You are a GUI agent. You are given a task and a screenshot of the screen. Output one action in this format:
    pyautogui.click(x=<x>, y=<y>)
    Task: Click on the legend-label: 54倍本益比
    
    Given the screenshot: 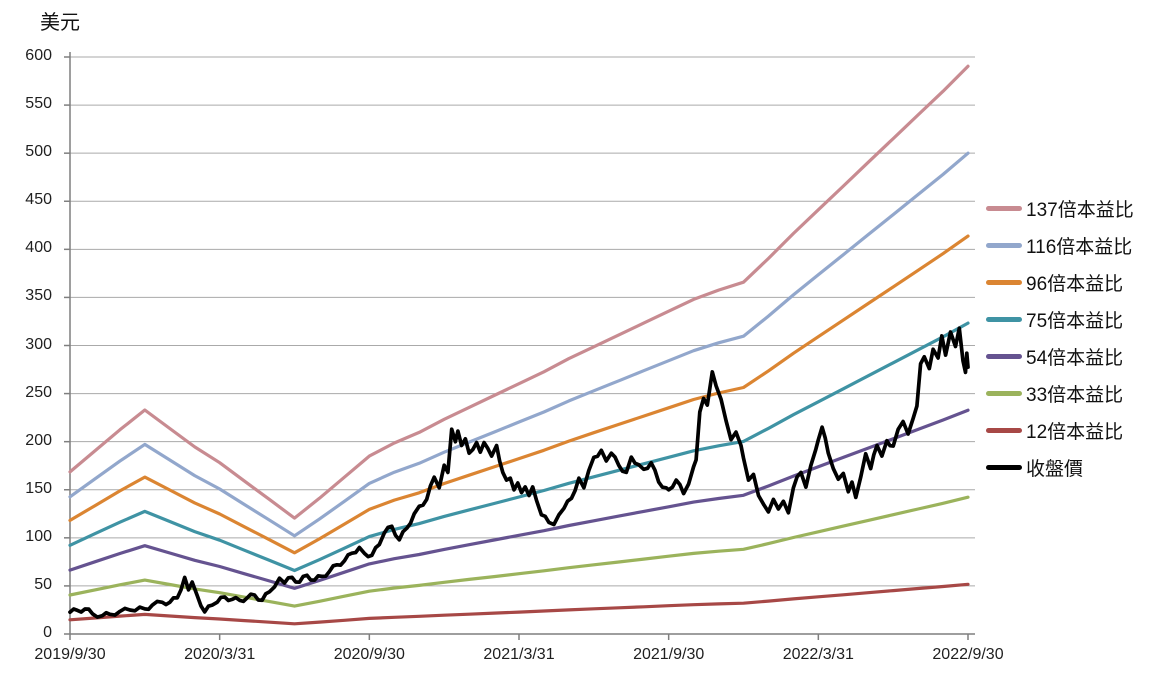 What is the action you would take?
    pyautogui.click(x=1075, y=358)
    